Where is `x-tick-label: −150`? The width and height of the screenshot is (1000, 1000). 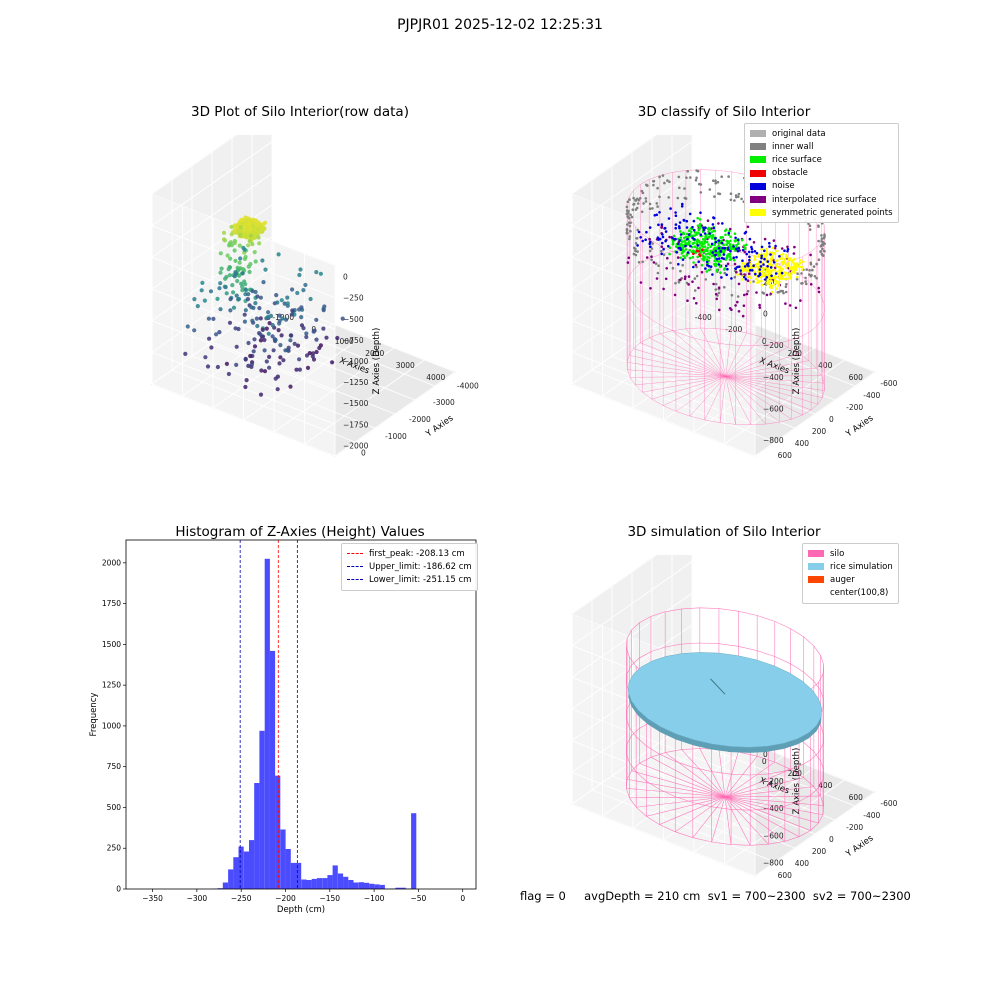 x-tick-label: −150 is located at coordinates (329, 898).